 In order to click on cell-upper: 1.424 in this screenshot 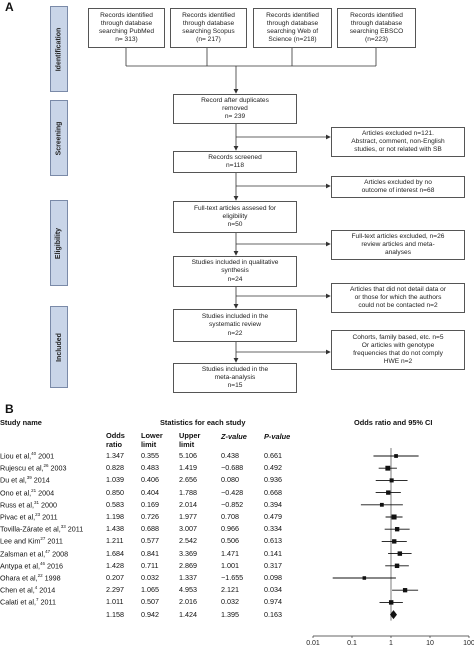, I will do `click(188, 614)`.